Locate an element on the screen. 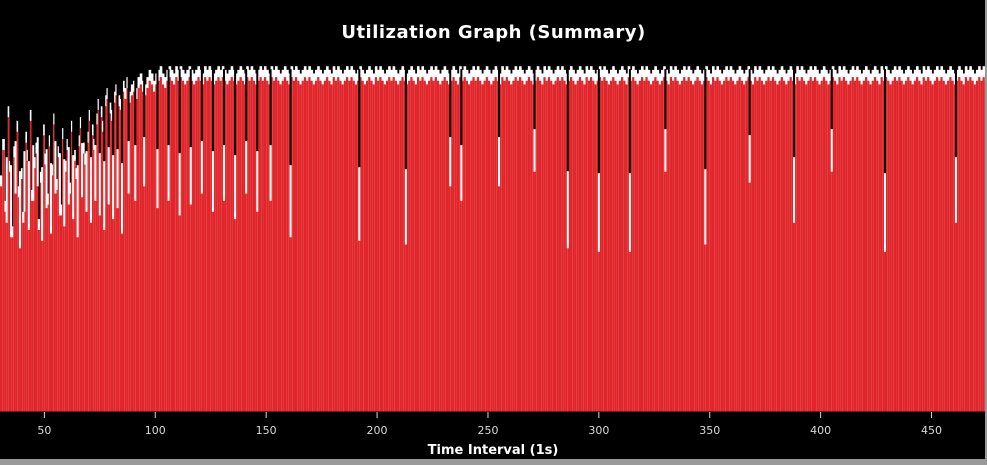 The width and height of the screenshot is (987, 465). x-axis-label: Time Interval (1s) is located at coordinates (493, 450).